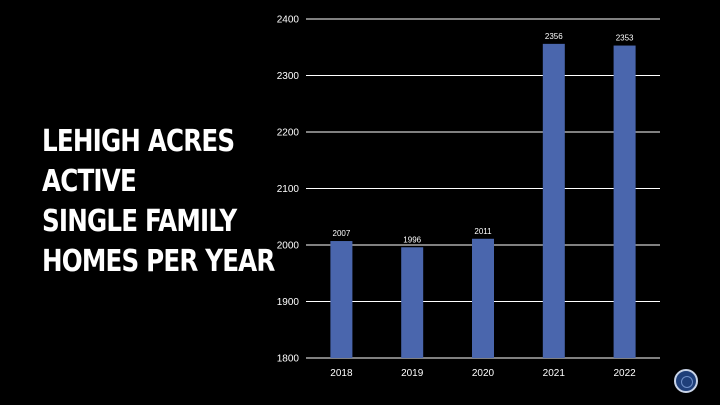  I want to click on x-tick-label: 2021, so click(554, 373).